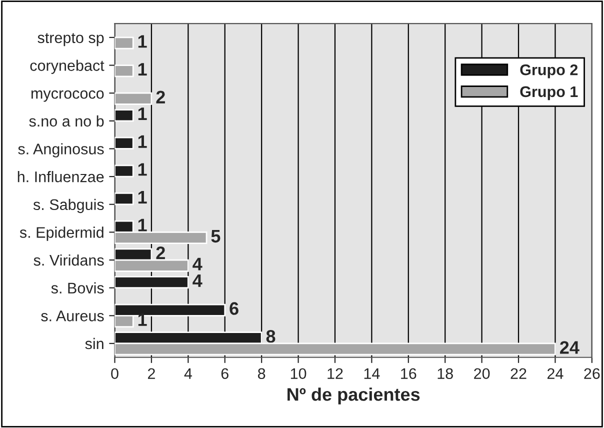 This screenshot has height=428, width=604. What do you see at coordinates (66, 121) in the screenshot?
I see `y-tick-label: s.no a no b` at bounding box center [66, 121].